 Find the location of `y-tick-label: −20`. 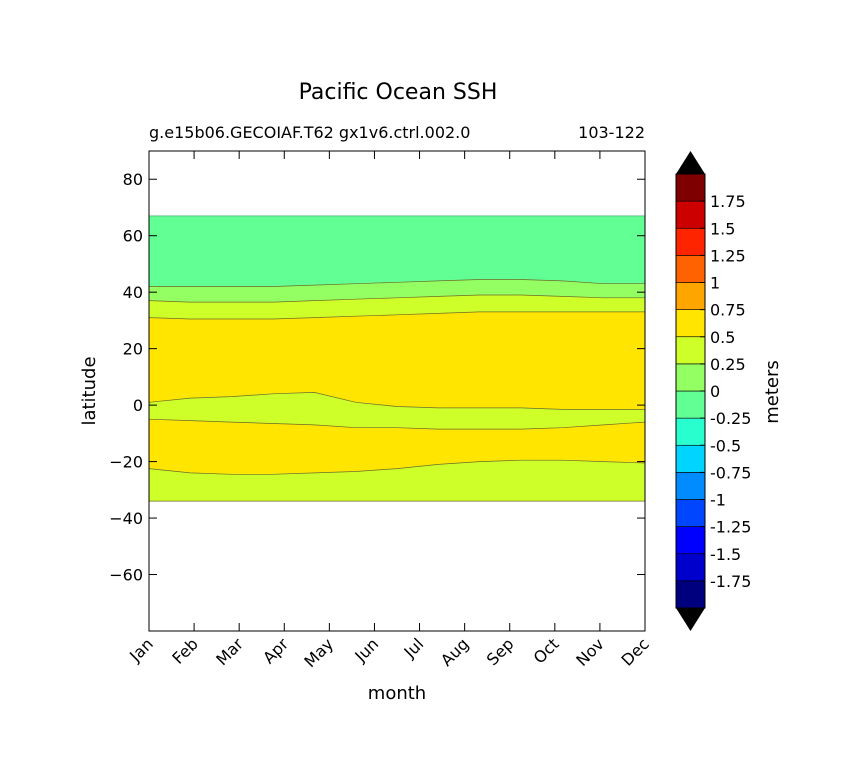

y-tick-label: −20 is located at coordinates (126, 462).